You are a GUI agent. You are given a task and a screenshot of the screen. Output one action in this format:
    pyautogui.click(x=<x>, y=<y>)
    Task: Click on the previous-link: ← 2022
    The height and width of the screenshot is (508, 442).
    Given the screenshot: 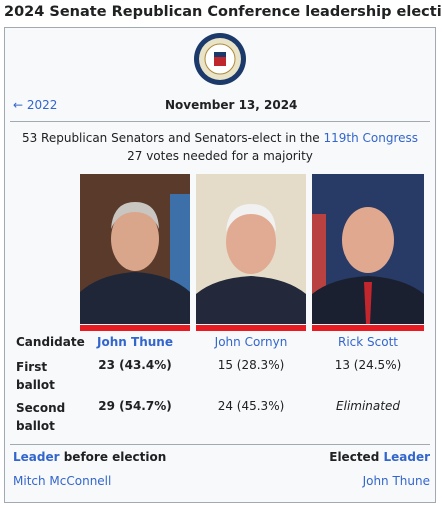 What is the action you would take?
    pyautogui.click(x=35, y=105)
    